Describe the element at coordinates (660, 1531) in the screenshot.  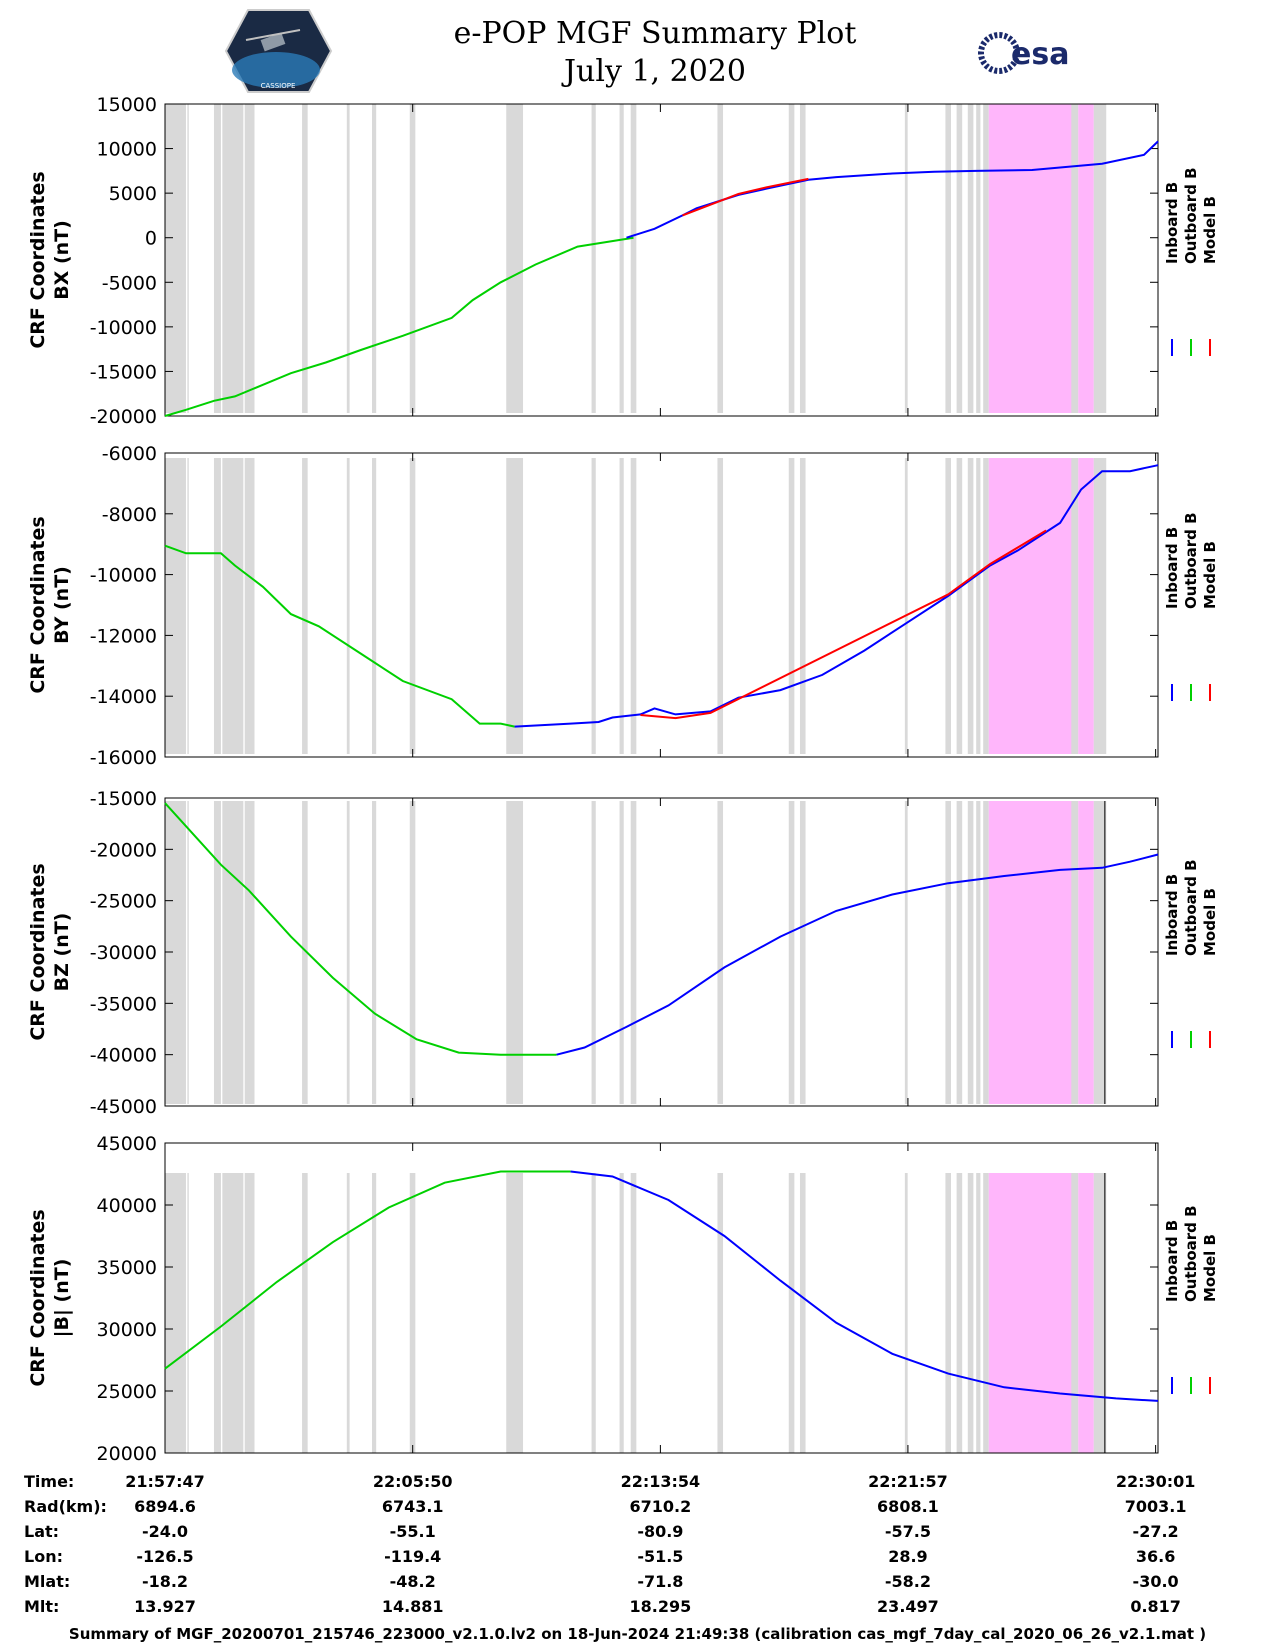
I see `table-cell: -80.9` at that location.